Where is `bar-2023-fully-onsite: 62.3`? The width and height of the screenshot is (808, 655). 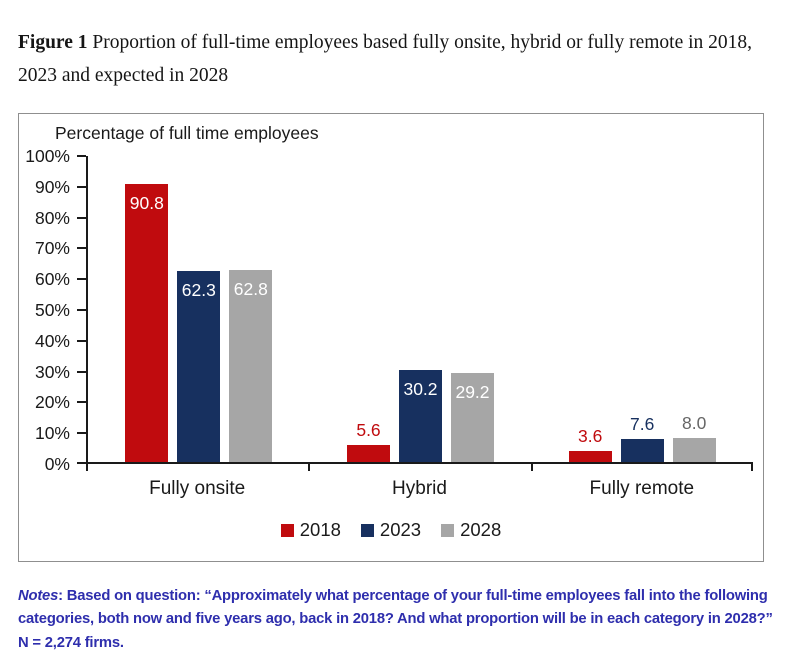
bar-2023-fully-onsite: 62.3 is located at coordinates (199, 366).